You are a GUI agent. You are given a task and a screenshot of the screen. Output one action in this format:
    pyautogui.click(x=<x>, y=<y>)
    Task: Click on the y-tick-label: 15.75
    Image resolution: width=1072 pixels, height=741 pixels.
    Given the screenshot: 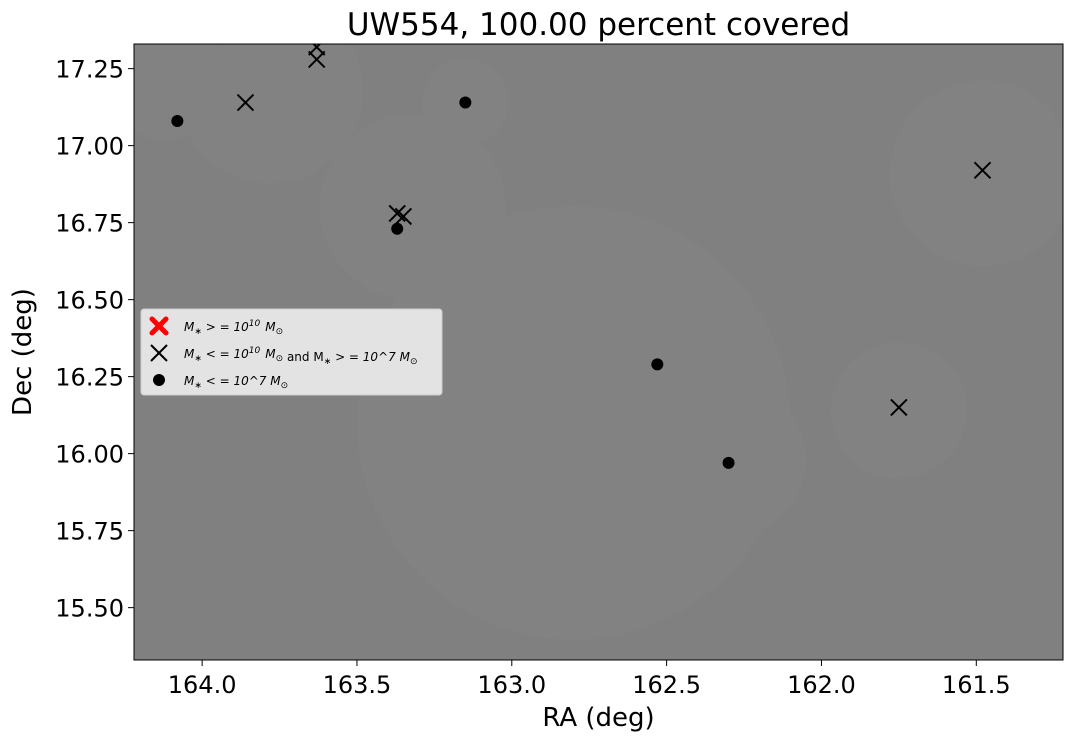 What is the action you would take?
    pyautogui.click(x=89, y=532)
    